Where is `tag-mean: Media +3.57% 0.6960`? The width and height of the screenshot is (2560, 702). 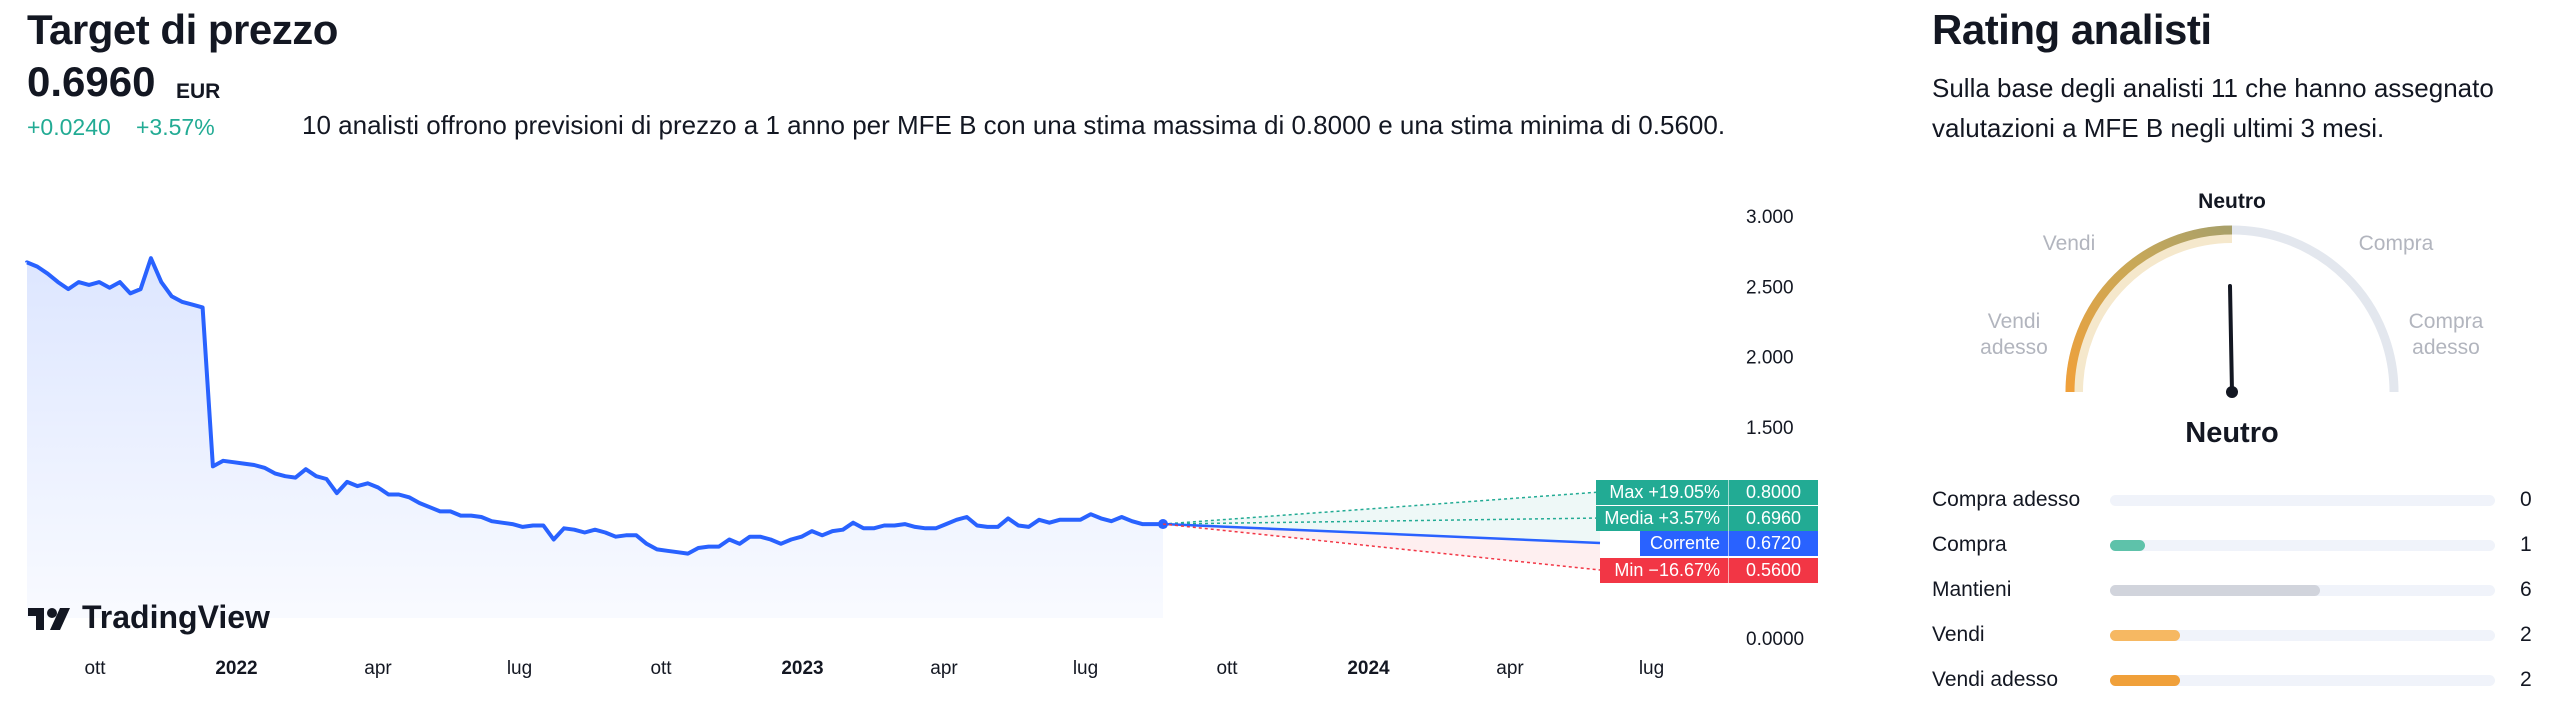 tag-mean: Media +3.57% 0.6960 is located at coordinates (1707, 518).